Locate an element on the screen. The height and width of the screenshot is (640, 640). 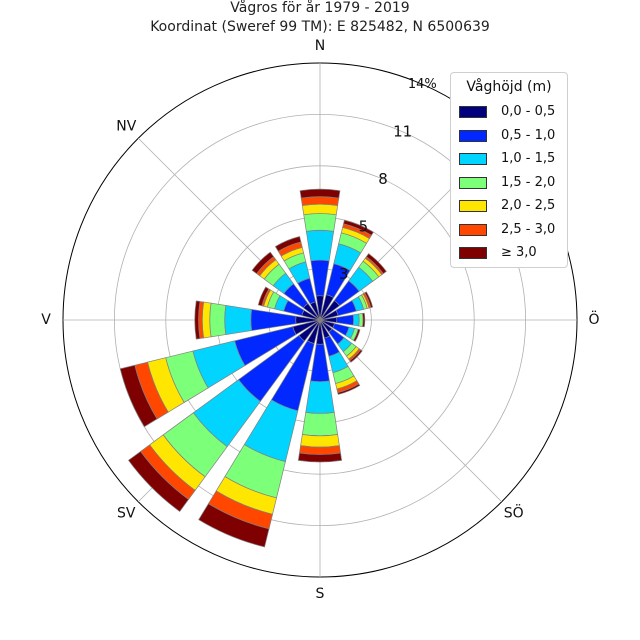
radial-tick-label: 11 is located at coordinates (402, 132).